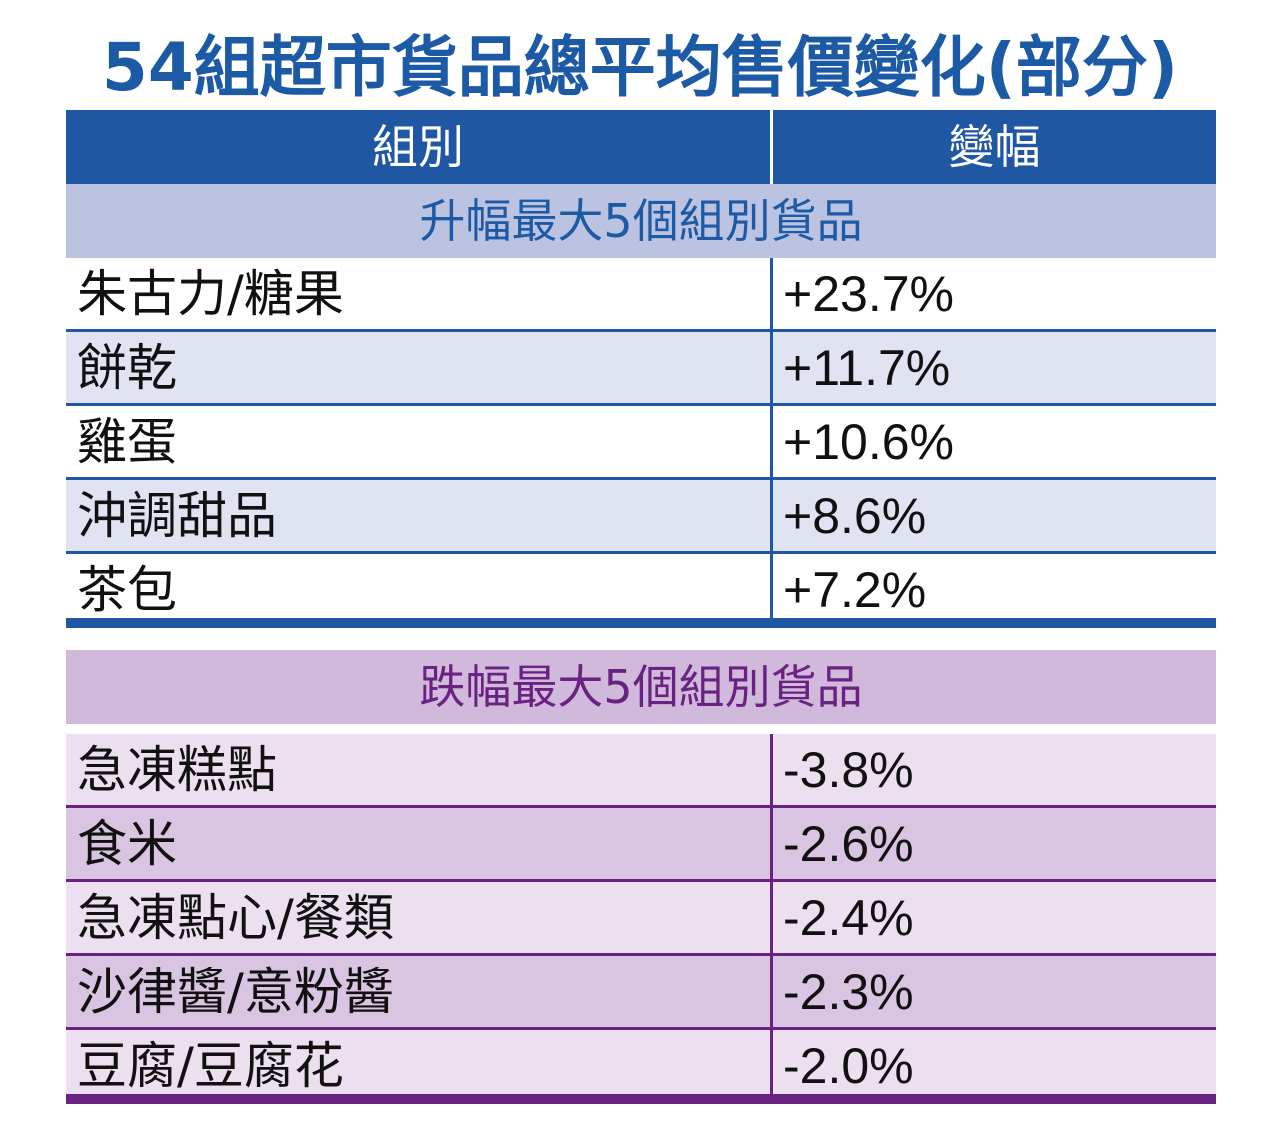 The width and height of the screenshot is (1280, 1147). Describe the element at coordinates (419, 293) in the screenshot. I see `row-group-label: 朱古力/糖果` at that location.